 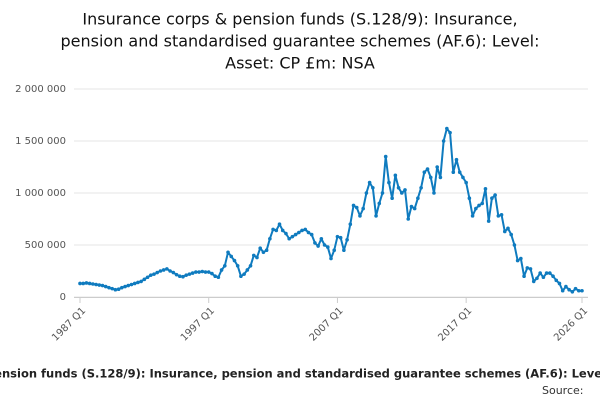 What do you see at coordinates (455, 324) in the screenshot?
I see `x-tick-label: 2017 Q1` at bounding box center [455, 324].